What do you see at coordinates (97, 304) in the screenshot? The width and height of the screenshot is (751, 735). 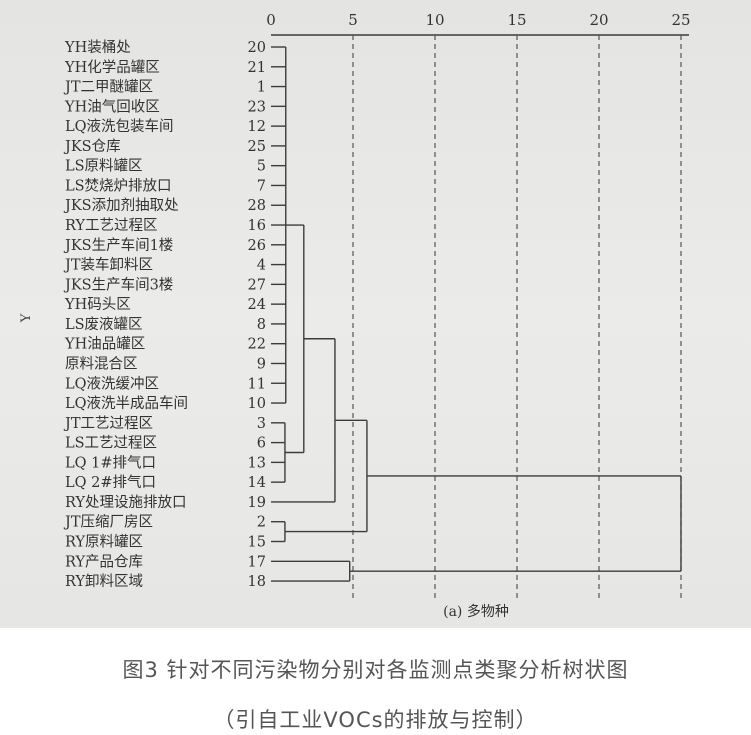 I see `leaf-label: YH码头区` at bounding box center [97, 304].